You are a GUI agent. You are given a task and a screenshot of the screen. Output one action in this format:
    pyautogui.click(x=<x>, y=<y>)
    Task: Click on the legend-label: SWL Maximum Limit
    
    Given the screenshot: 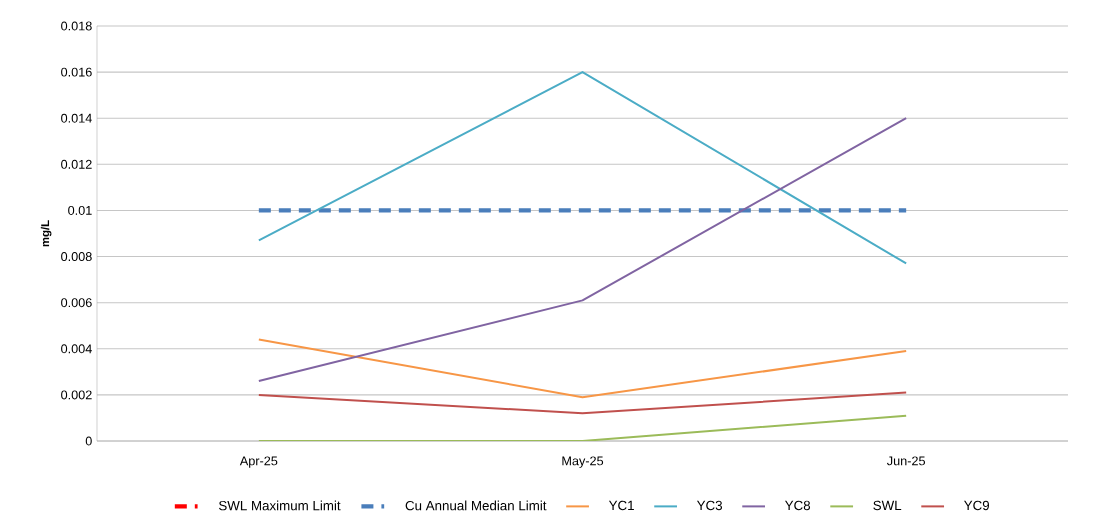 What is the action you would take?
    pyautogui.click(x=279, y=505)
    